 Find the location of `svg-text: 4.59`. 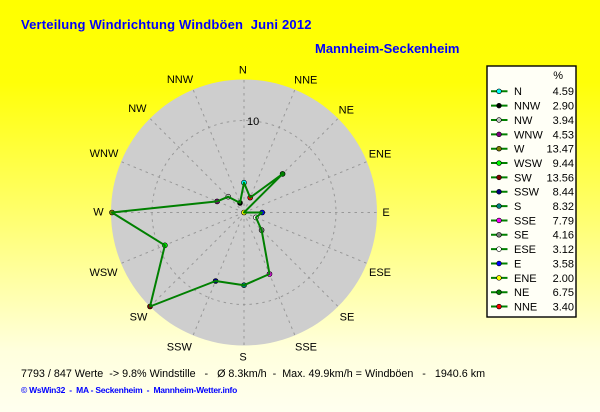

svg-text: 4.59 is located at coordinates (563, 92).